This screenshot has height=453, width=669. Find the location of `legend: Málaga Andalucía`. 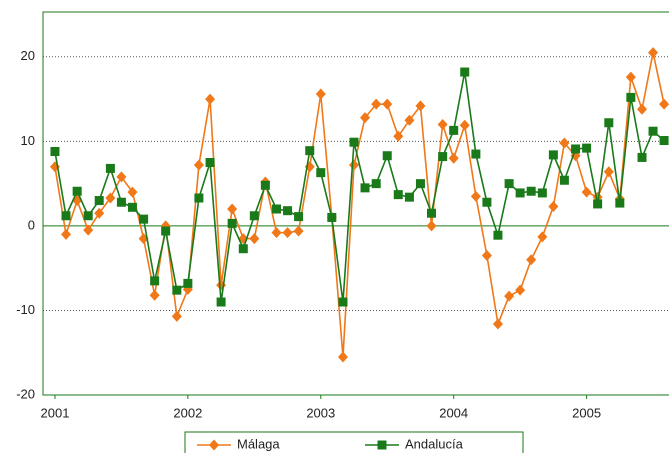

legend: Málaga Andalucía is located at coordinates (354, 442).